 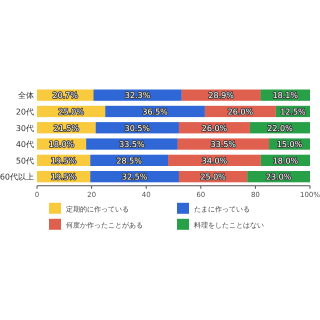 I want to click on data-label: 21.5%, so click(x=67, y=128).